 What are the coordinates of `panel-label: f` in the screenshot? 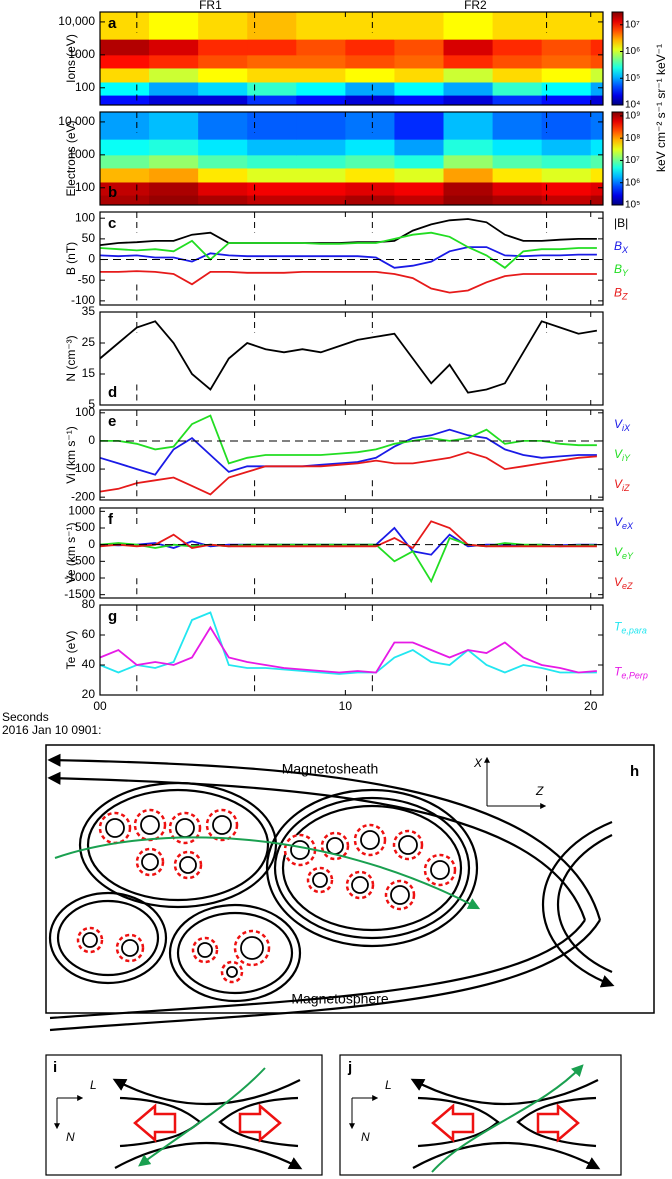 It's located at (111, 519).